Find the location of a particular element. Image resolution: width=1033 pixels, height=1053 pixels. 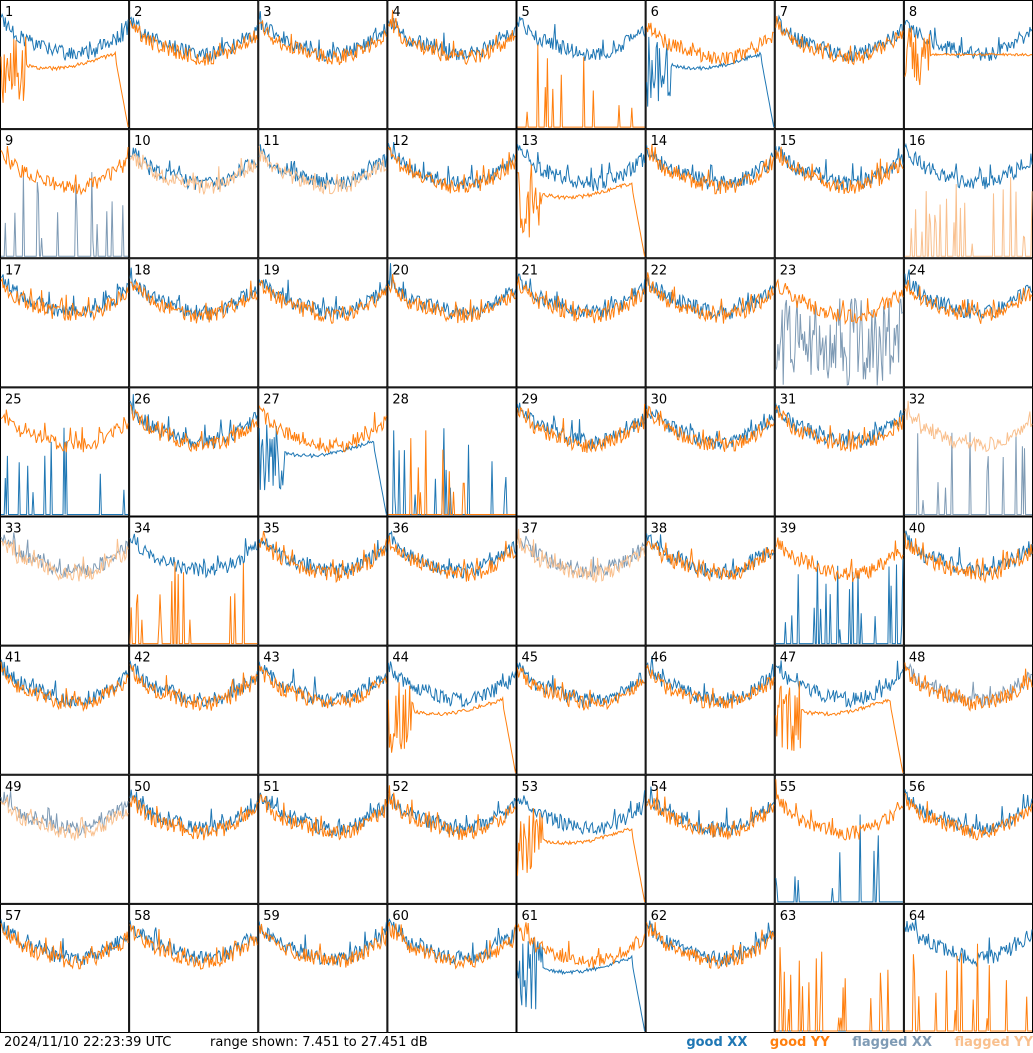

range-high: 27.451 is located at coordinates (383, 1042).